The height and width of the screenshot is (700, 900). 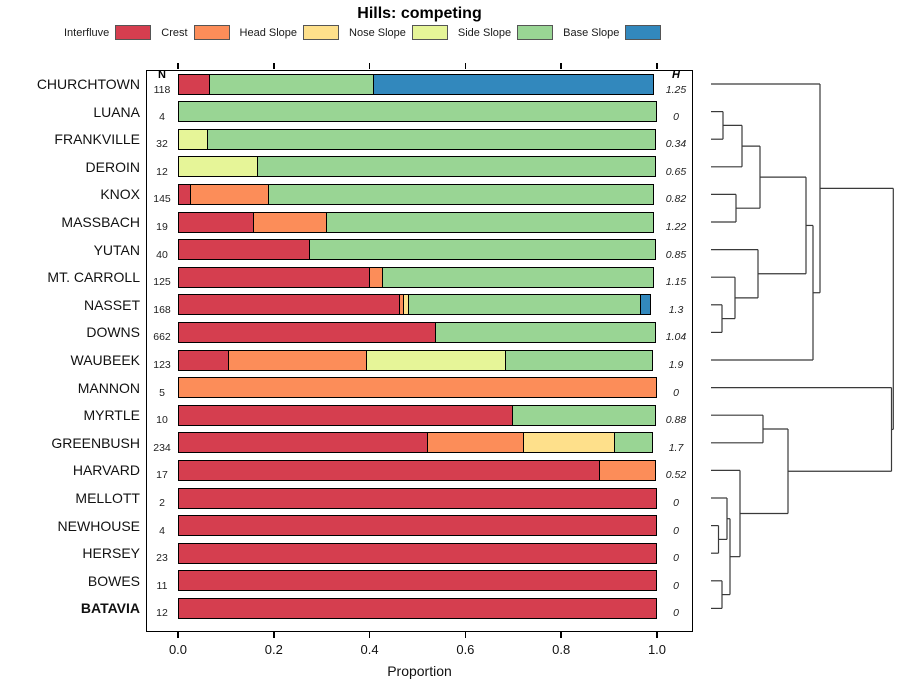 What do you see at coordinates (162, 227) in the screenshot?
I see `row-n-value: 19` at bounding box center [162, 227].